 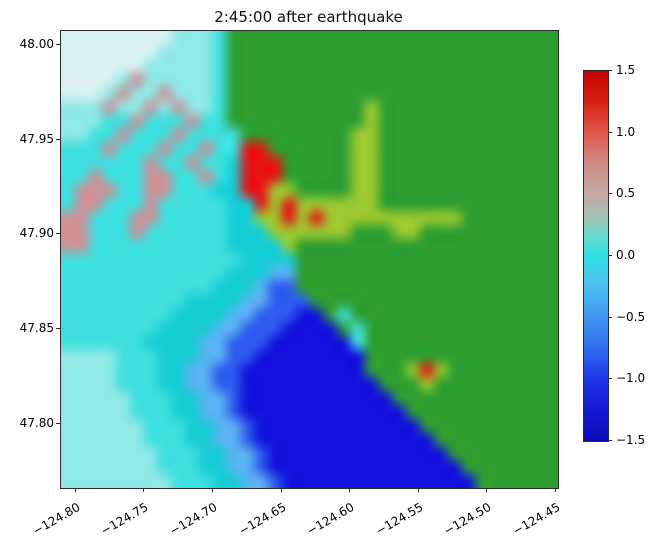 I want to click on colorbar, so click(x=596, y=256).